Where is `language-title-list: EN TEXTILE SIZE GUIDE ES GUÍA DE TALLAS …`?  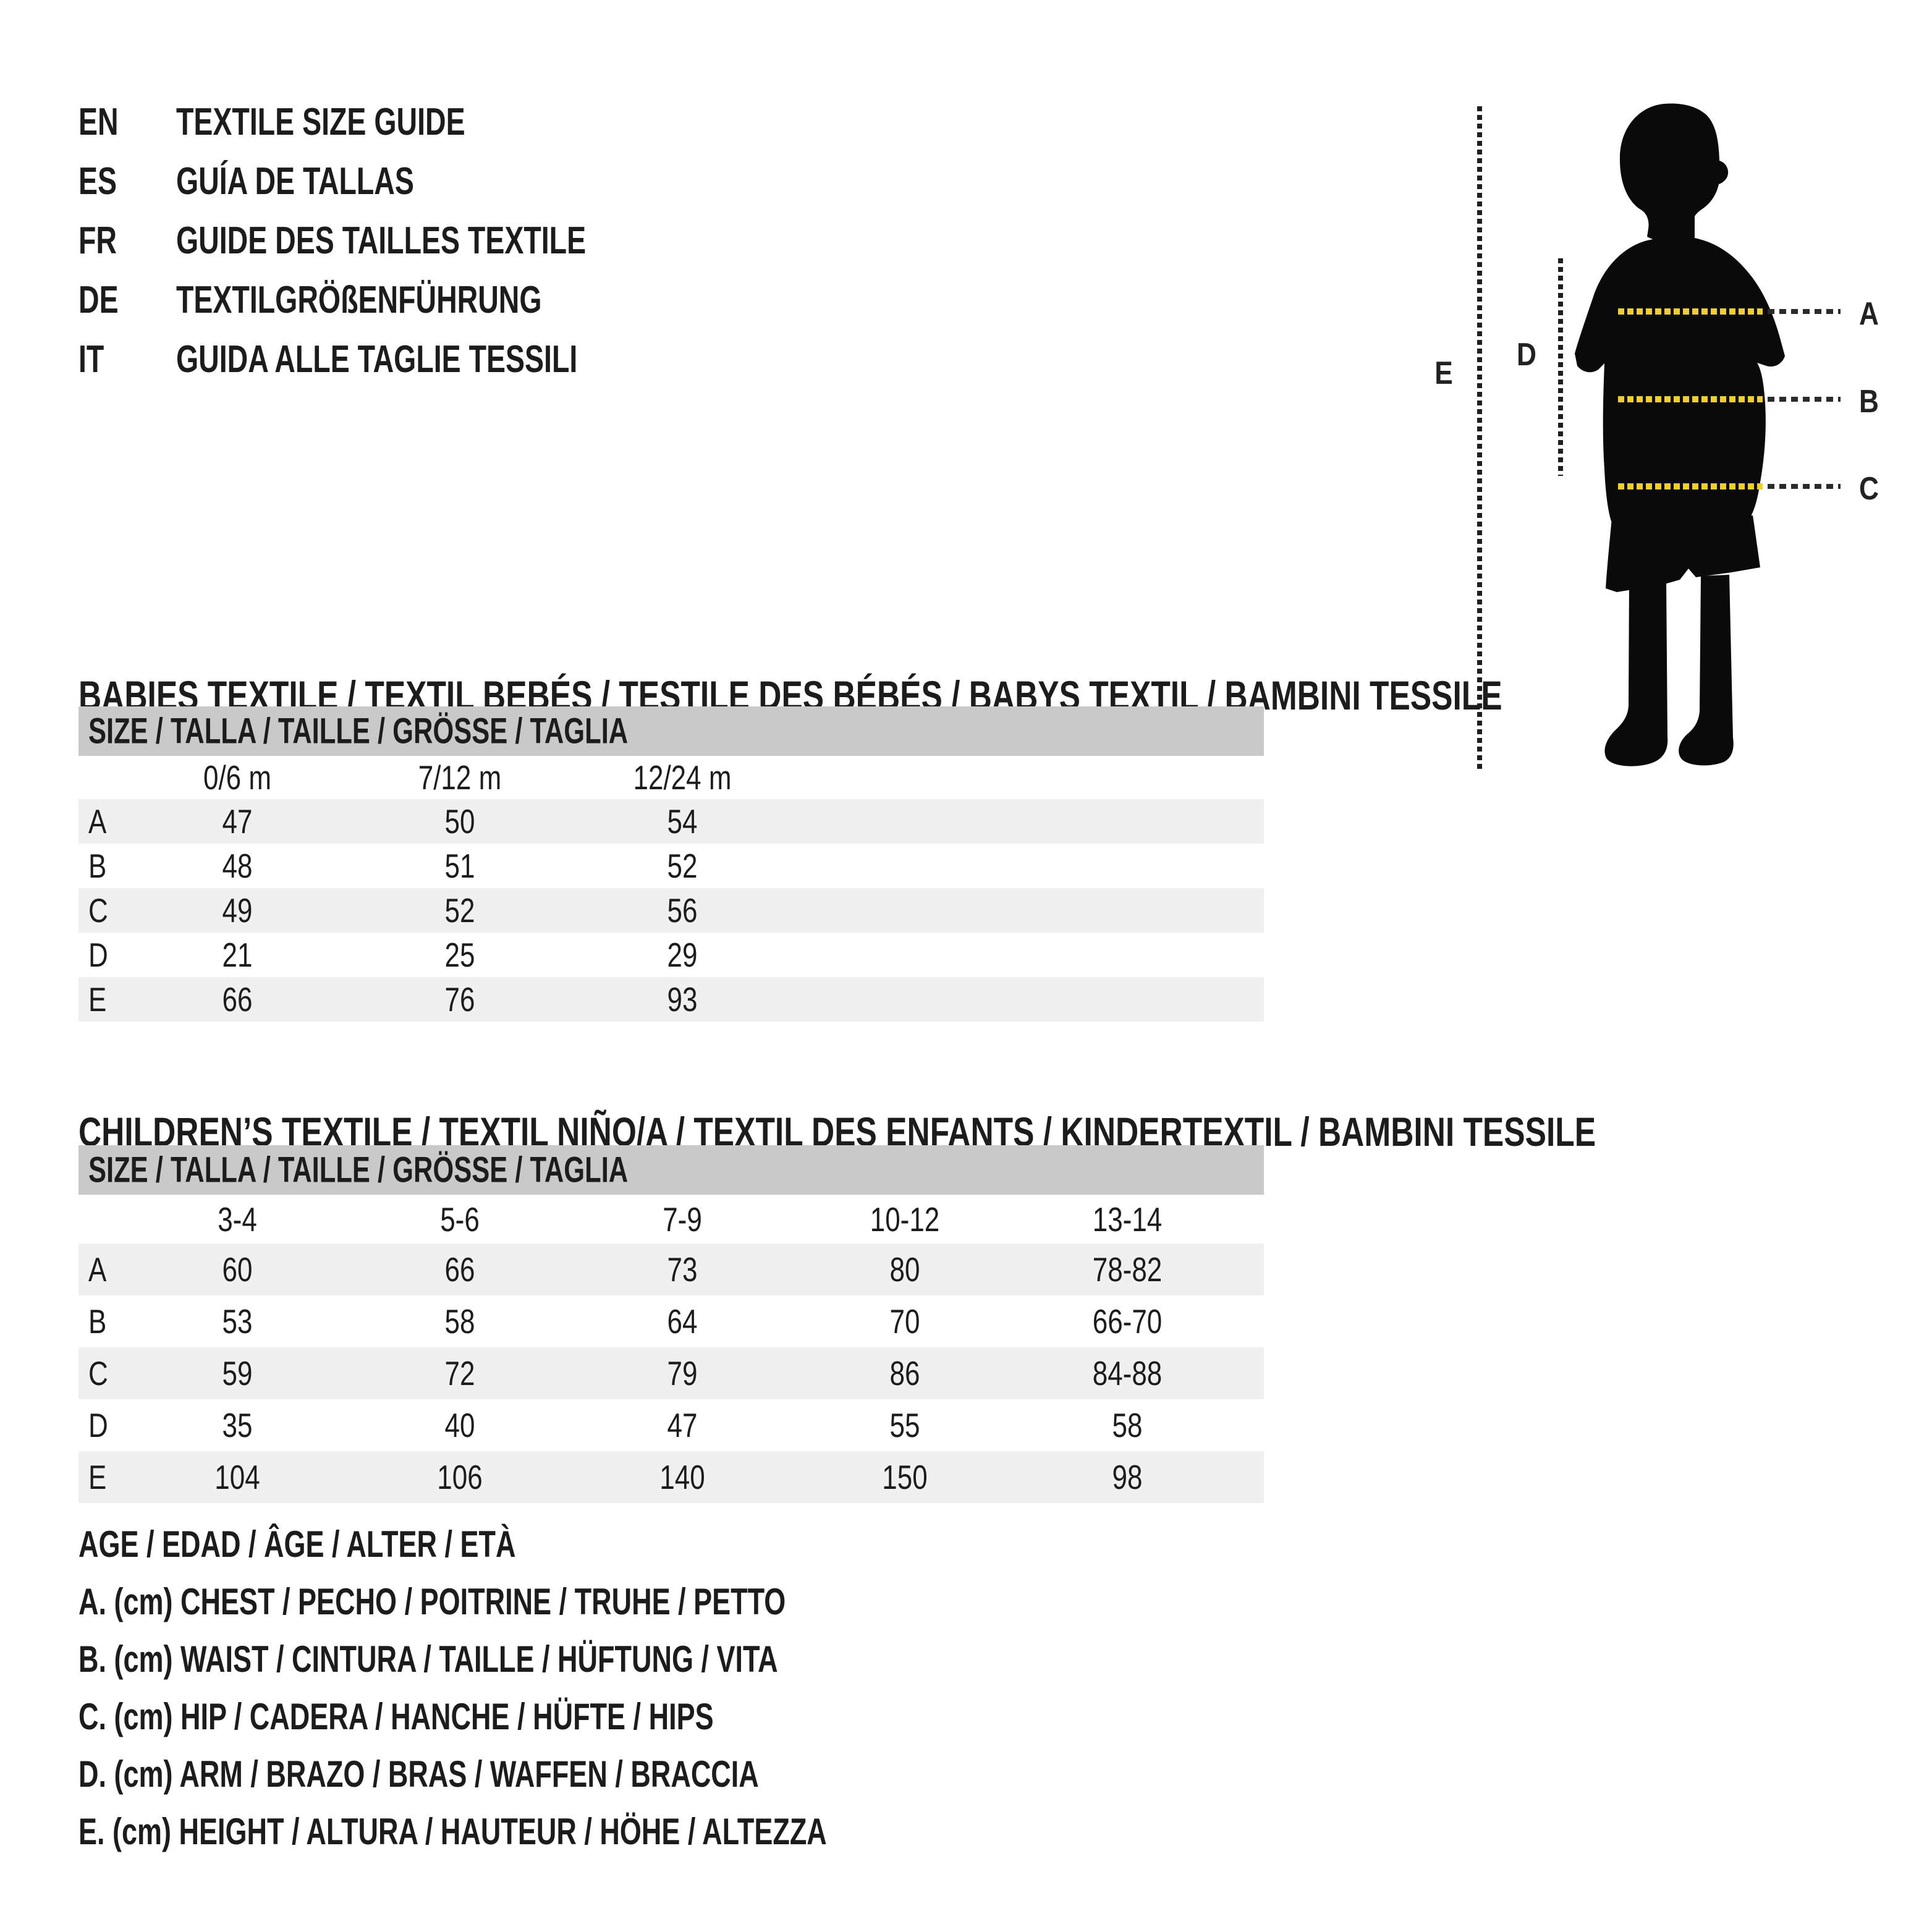 language-title-list: EN TEXTILE SIZE GUIDE ES GUÍA DE TALLAS … is located at coordinates (400, 240).